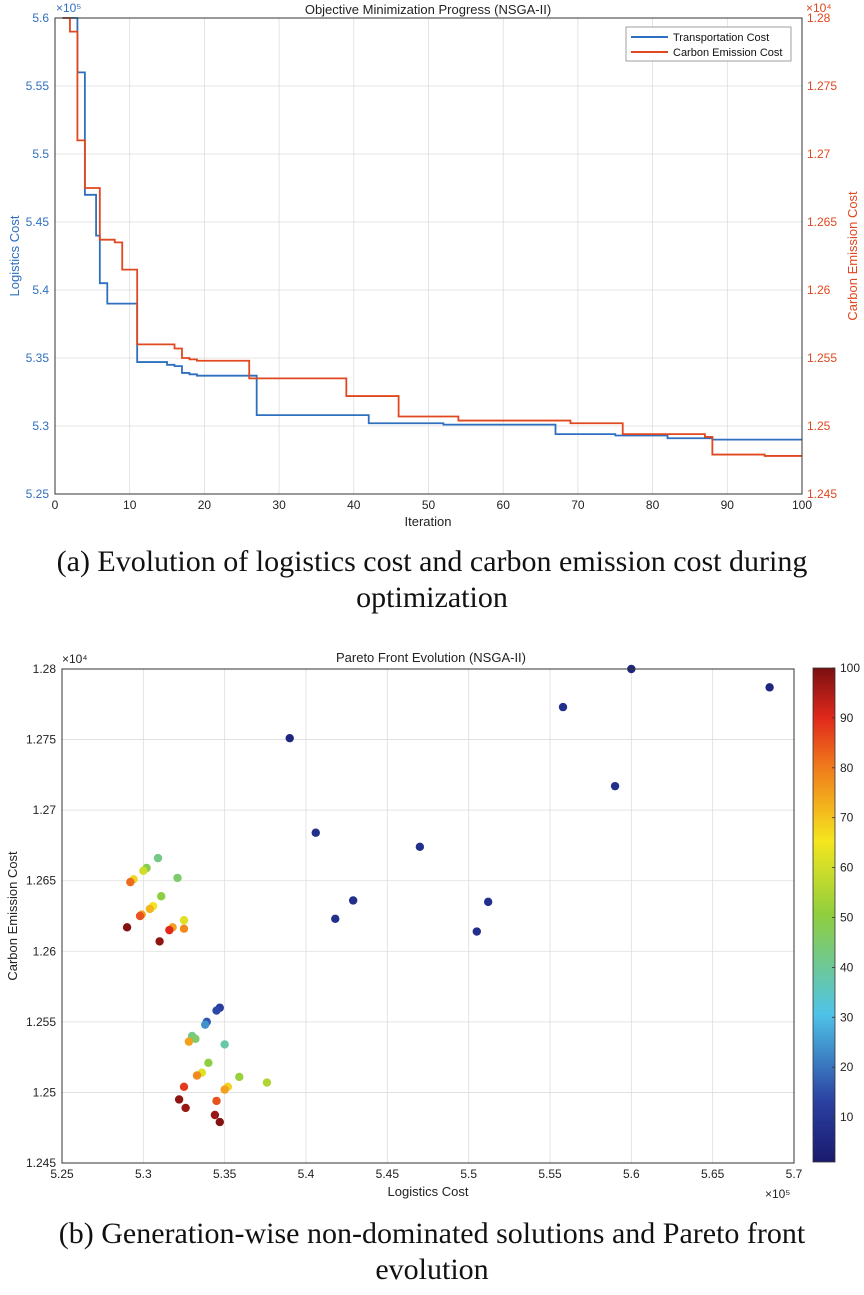  What do you see at coordinates (550, 1174) in the screenshot?
I see `chart-b-xtick-label: 5.55` at bounding box center [550, 1174].